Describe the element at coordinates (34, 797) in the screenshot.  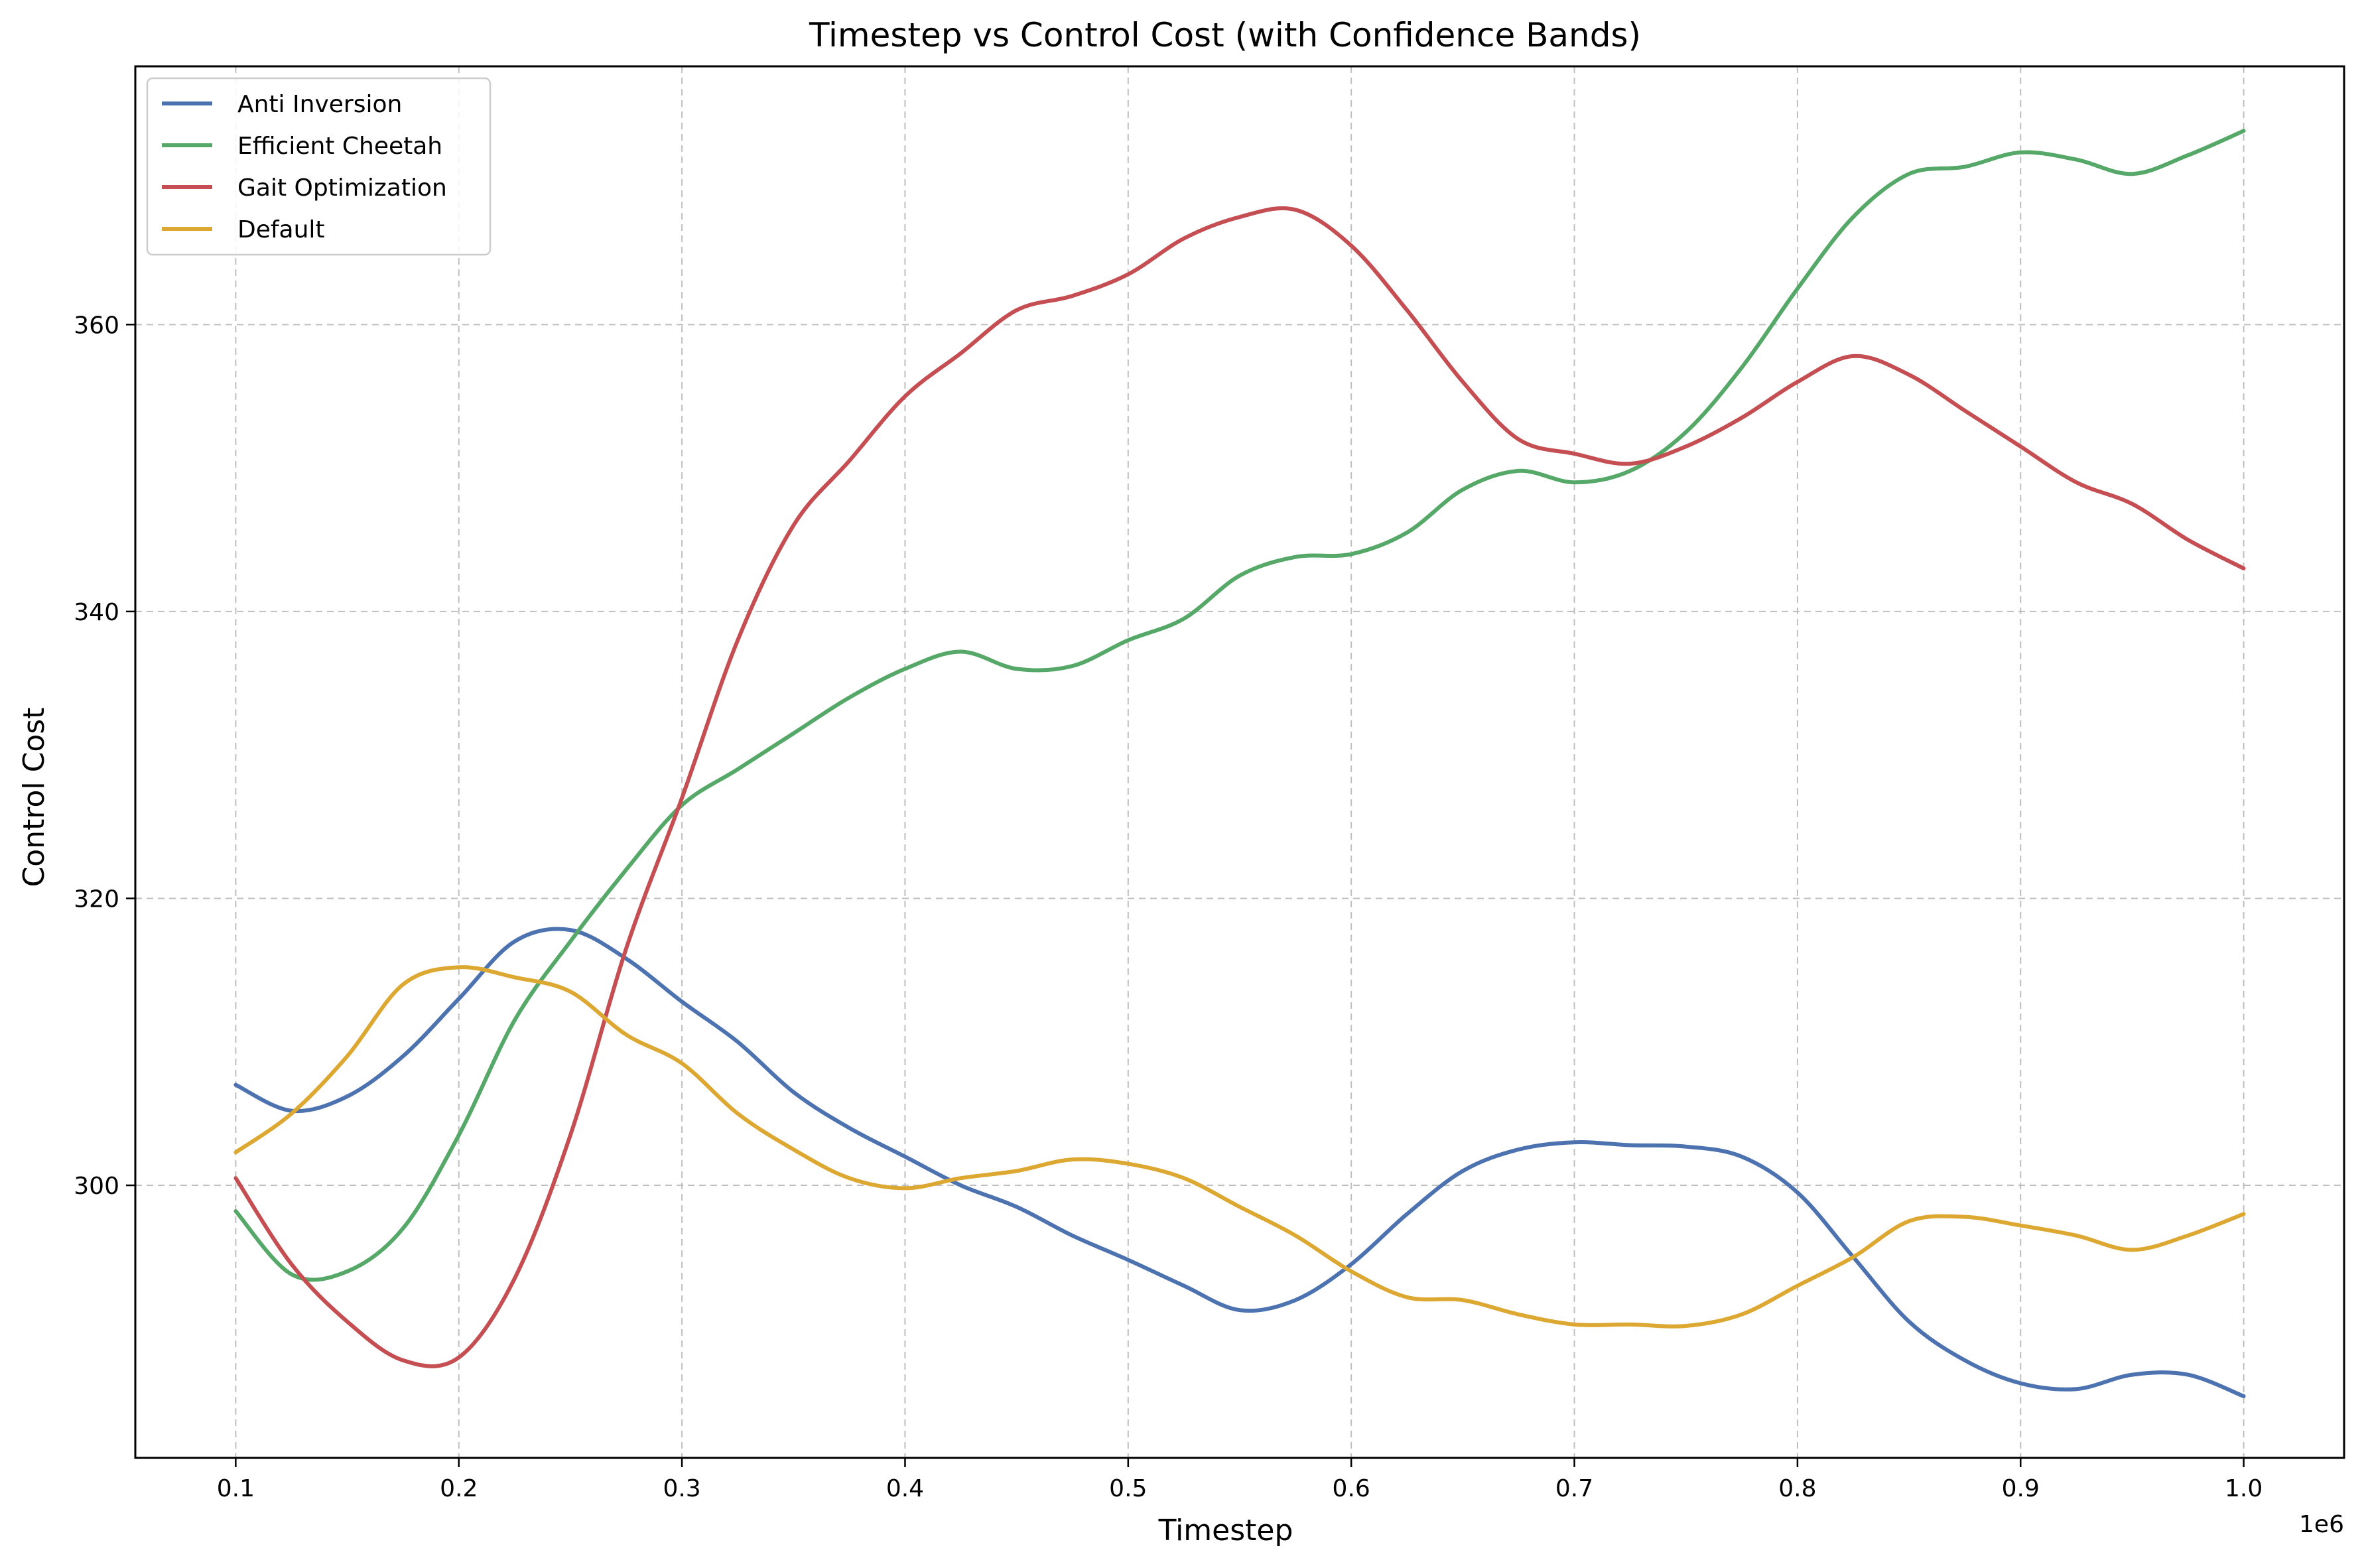
I see `y-axis-label: Control Cost` at that location.